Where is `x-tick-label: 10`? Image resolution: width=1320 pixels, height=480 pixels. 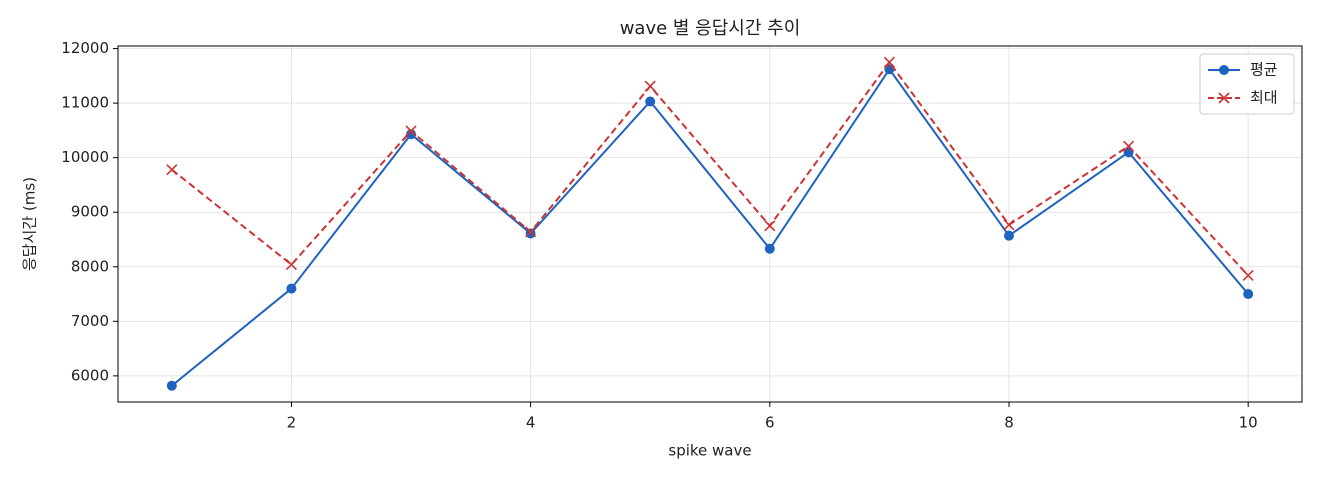 x-tick-label: 10 is located at coordinates (1248, 423).